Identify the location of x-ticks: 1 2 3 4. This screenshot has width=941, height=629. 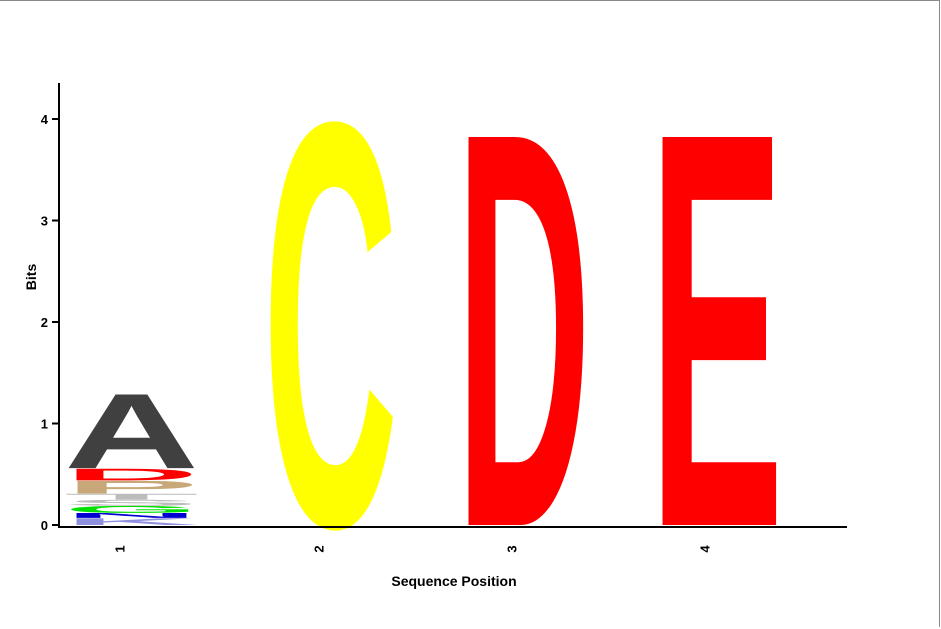
(413, 549).